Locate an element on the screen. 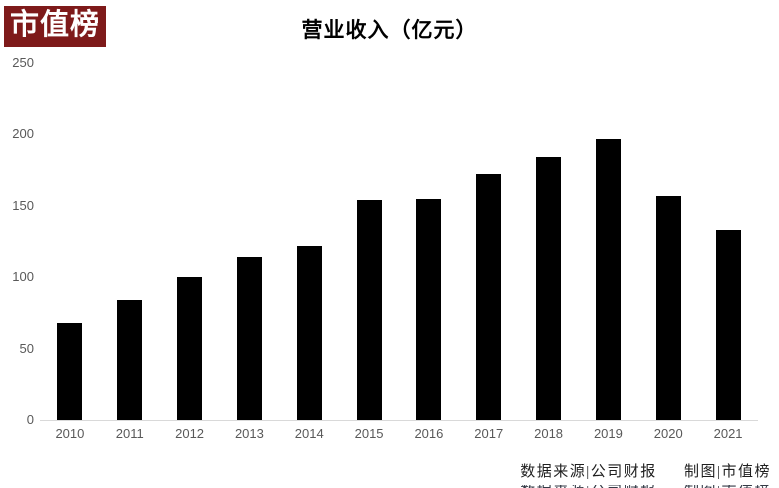 The width and height of the screenshot is (779, 488). bar-2018 is located at coordinates (549, 288).